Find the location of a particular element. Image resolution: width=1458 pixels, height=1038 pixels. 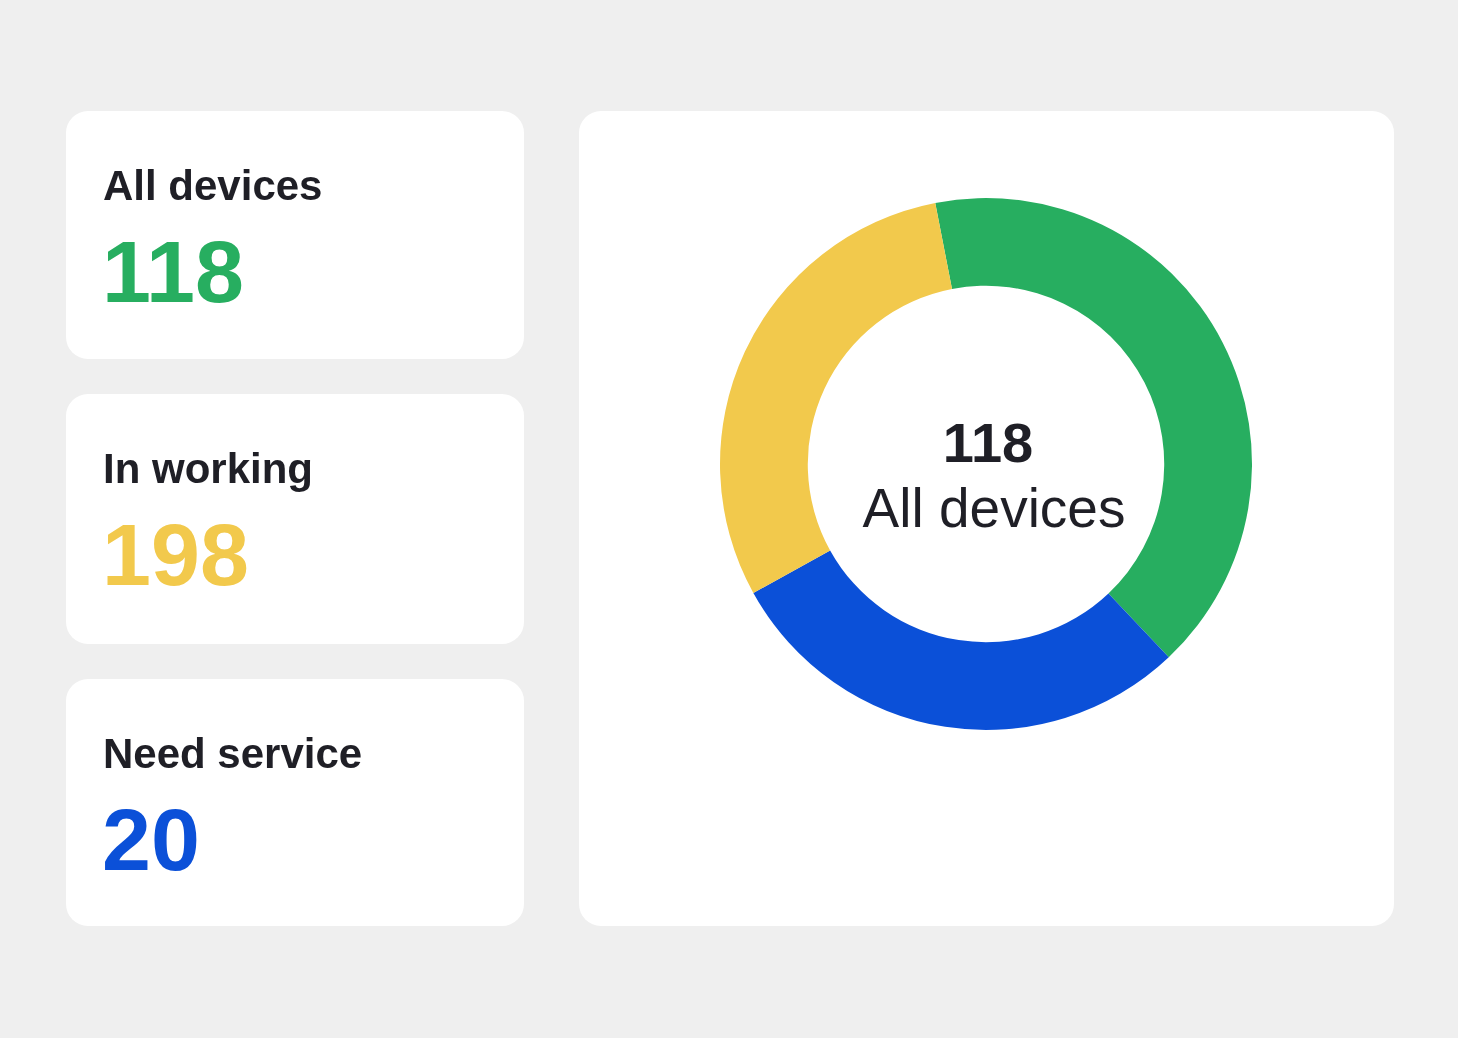

text: In working is located at coordinates (208, 468).